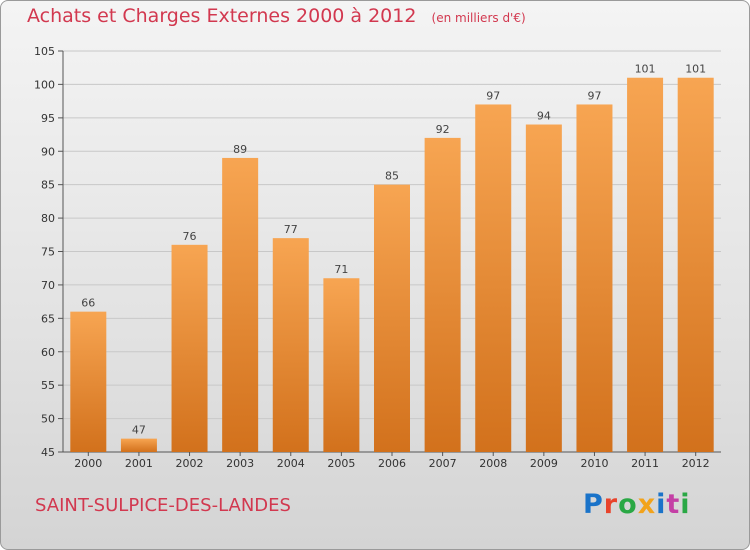 The width and height of the screenshot is (750, 550). What do you see at coordinates (645, 69) in the screenshot?
I see `data-label-2011: 101` at bounding box center [645, 69].